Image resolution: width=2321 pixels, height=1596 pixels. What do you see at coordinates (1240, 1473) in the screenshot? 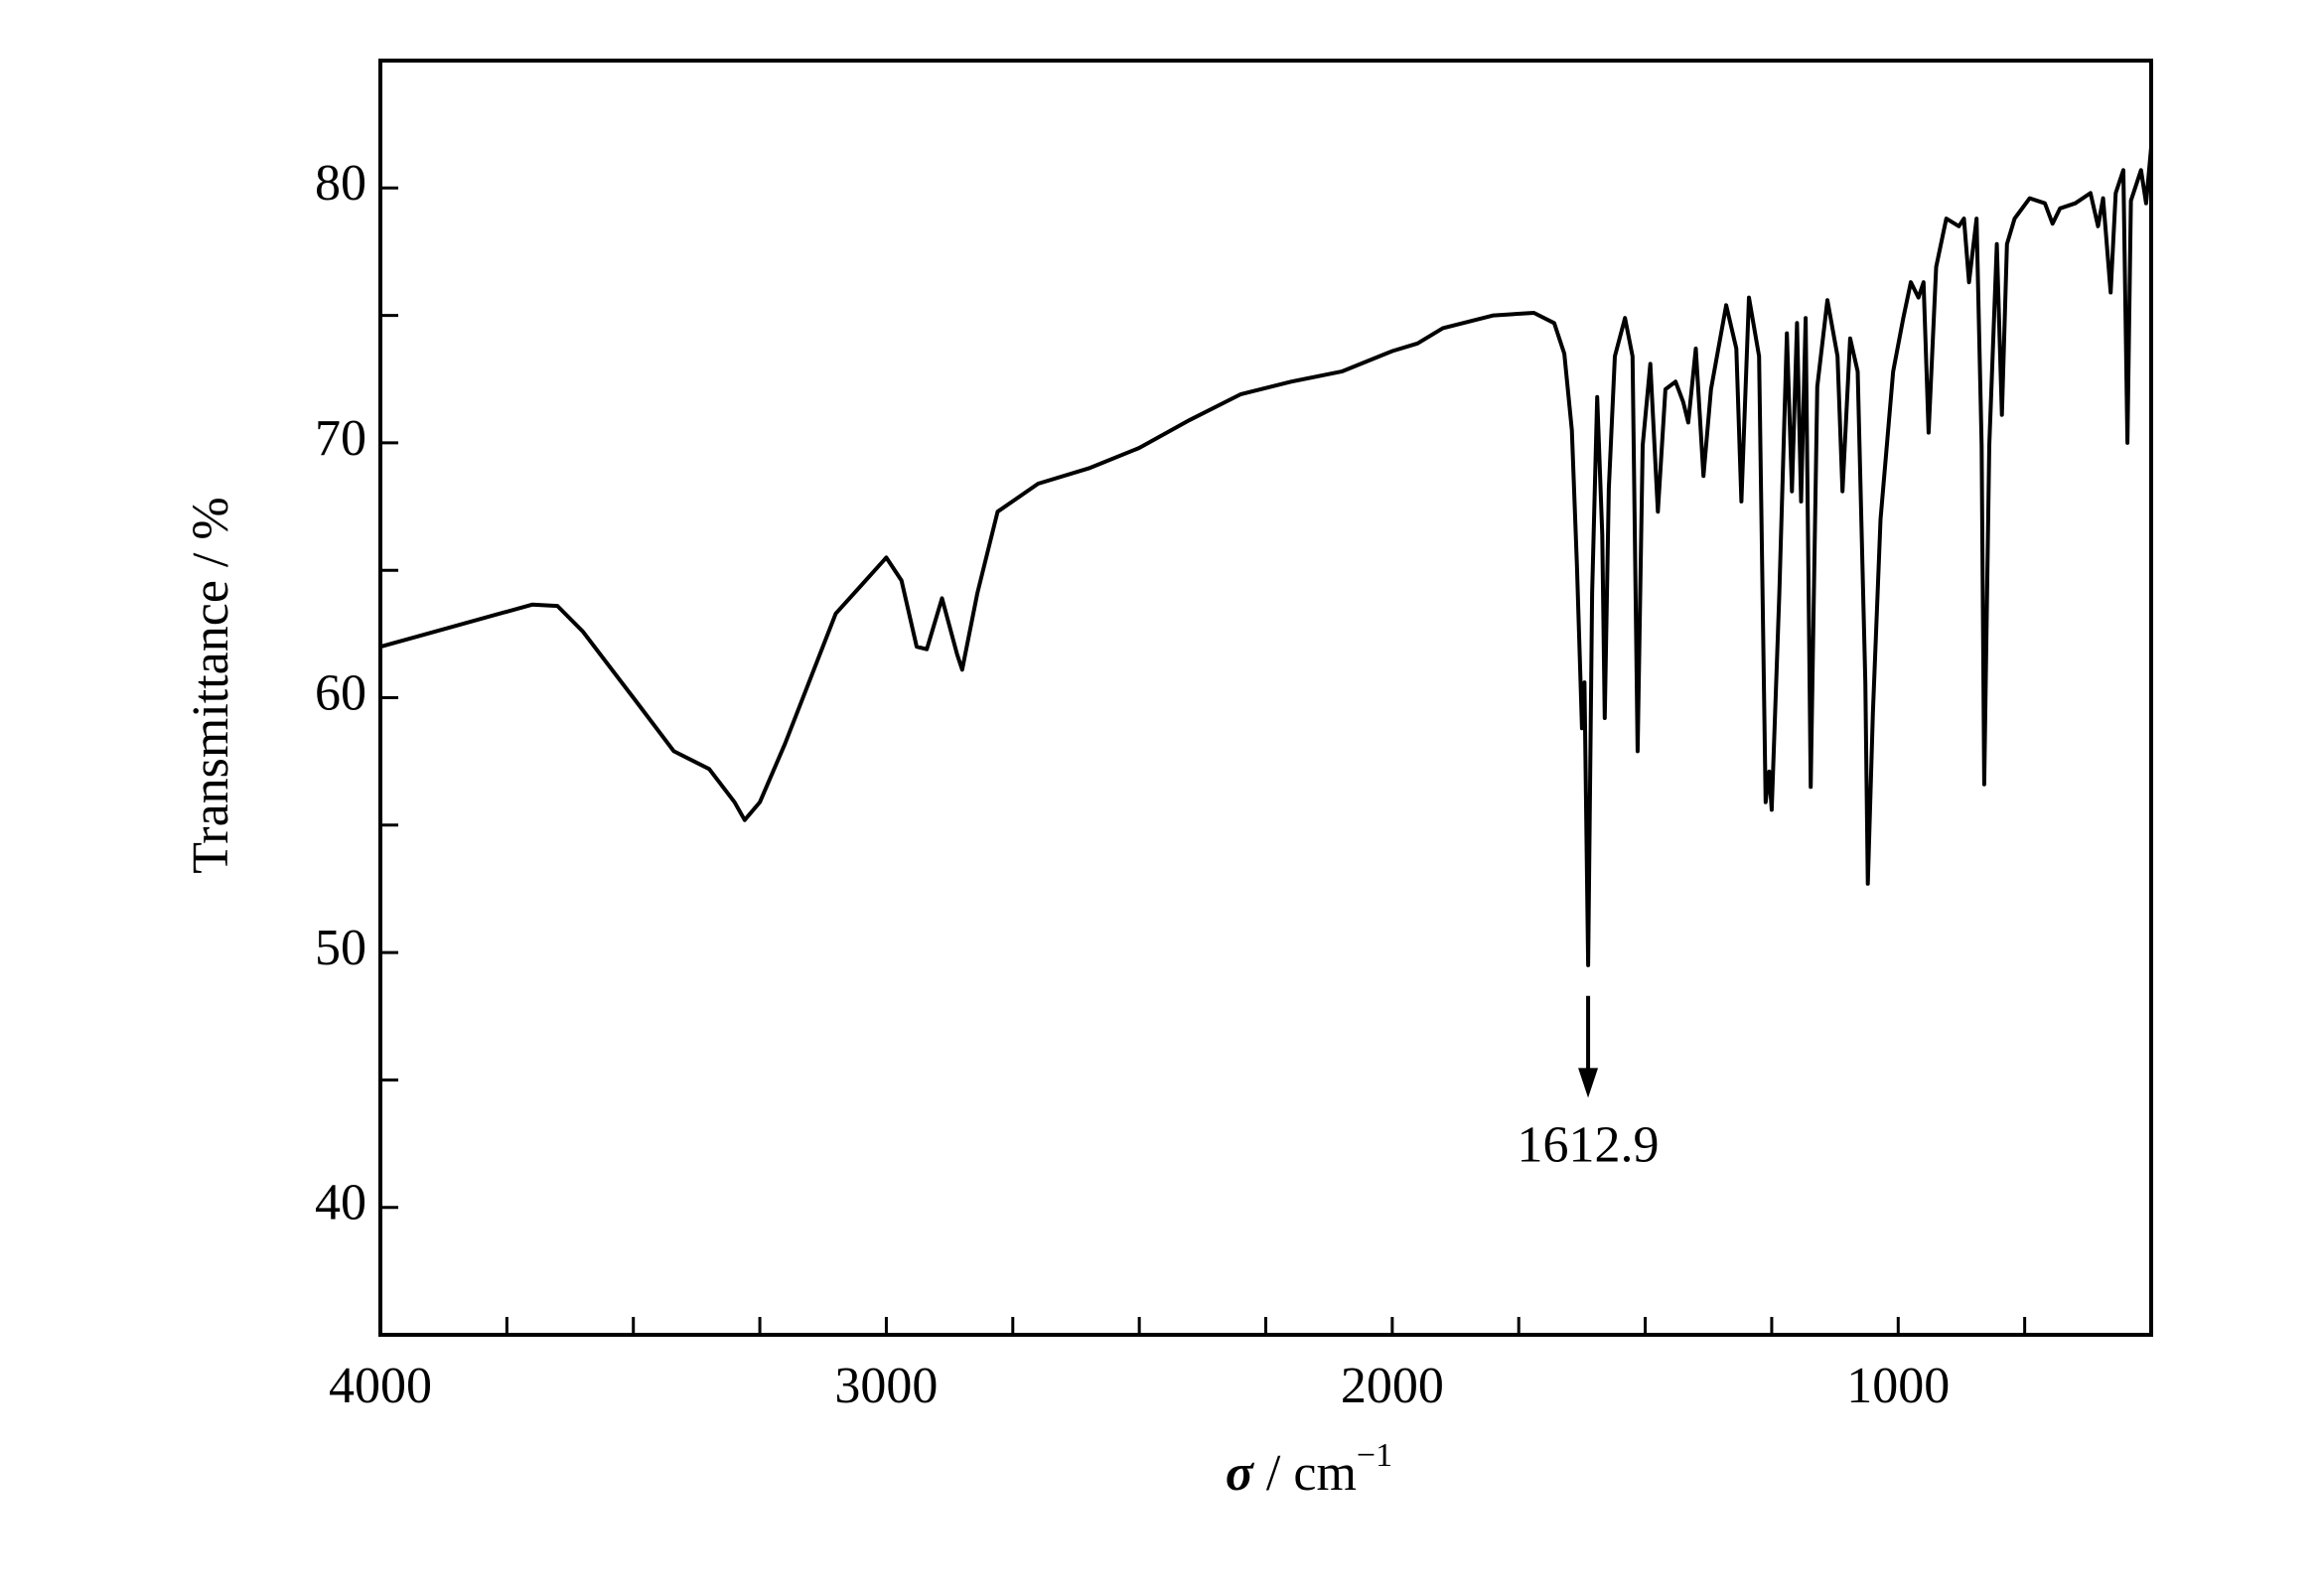
I see `x-axis-symbol: σ` at bounding box center [1240, 1473].